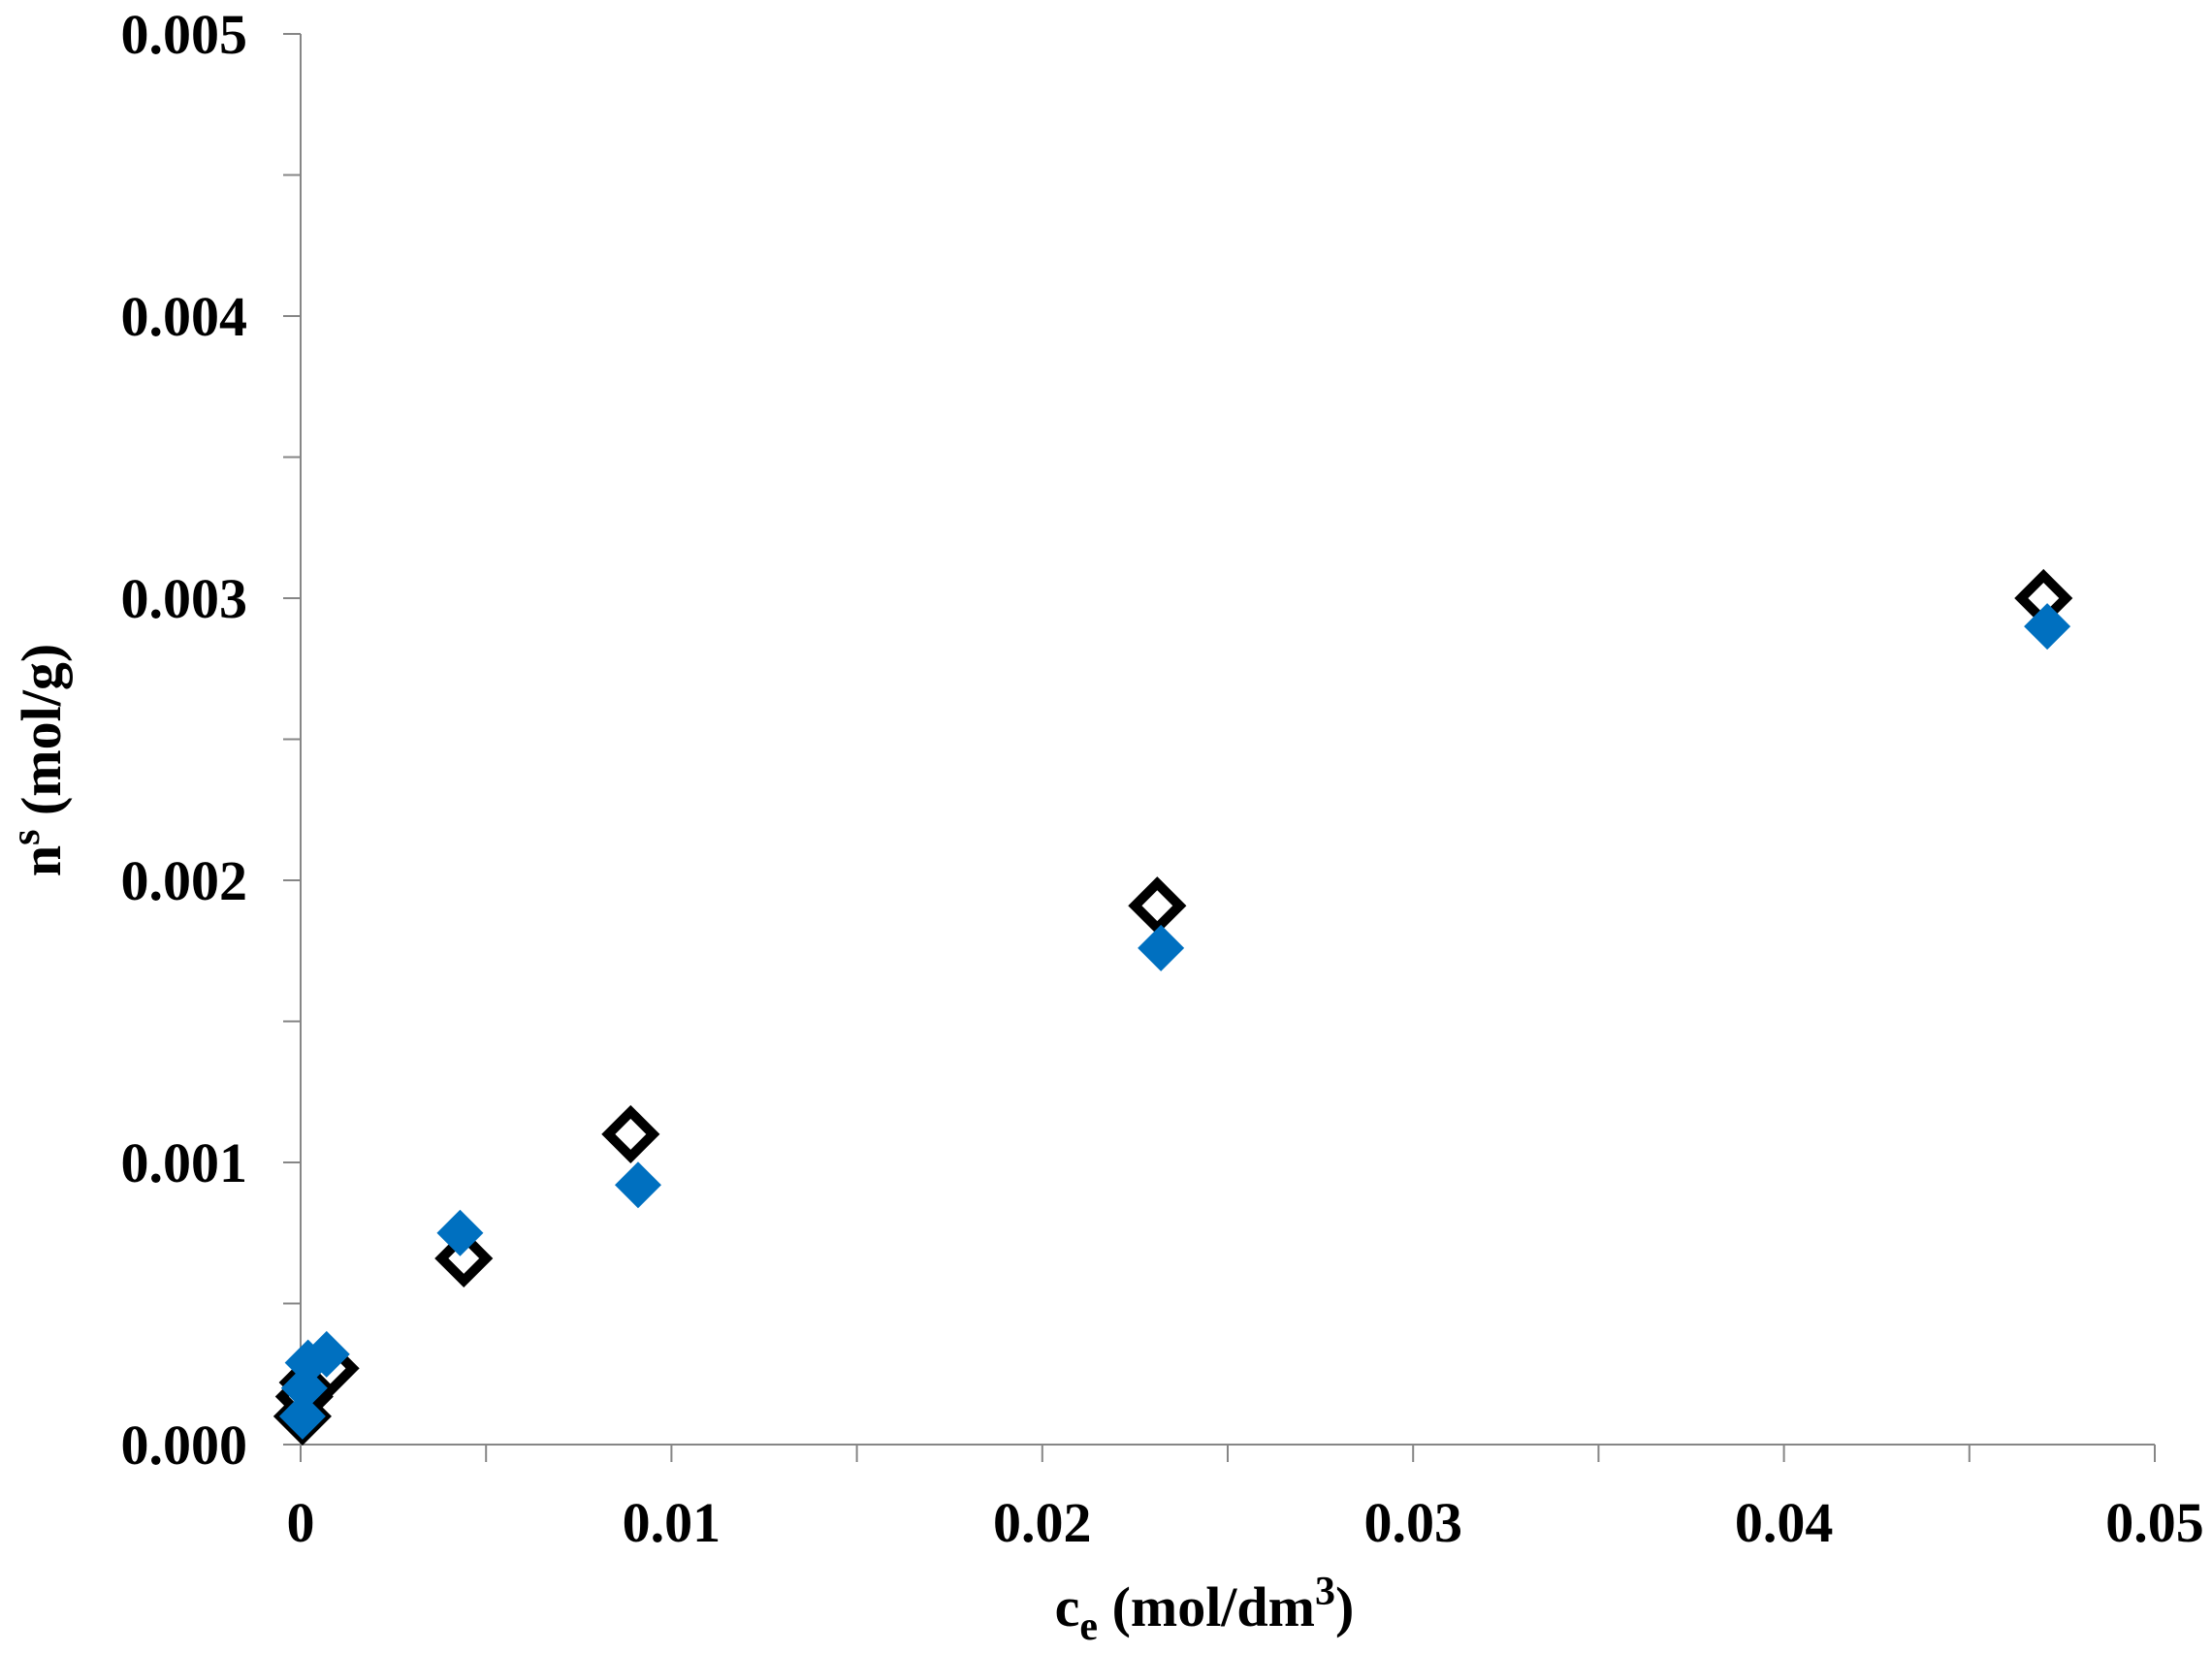 This screenshot has width=2212, height=1653. I want to click on y-tick-label: 0.002, so click(184, 881).